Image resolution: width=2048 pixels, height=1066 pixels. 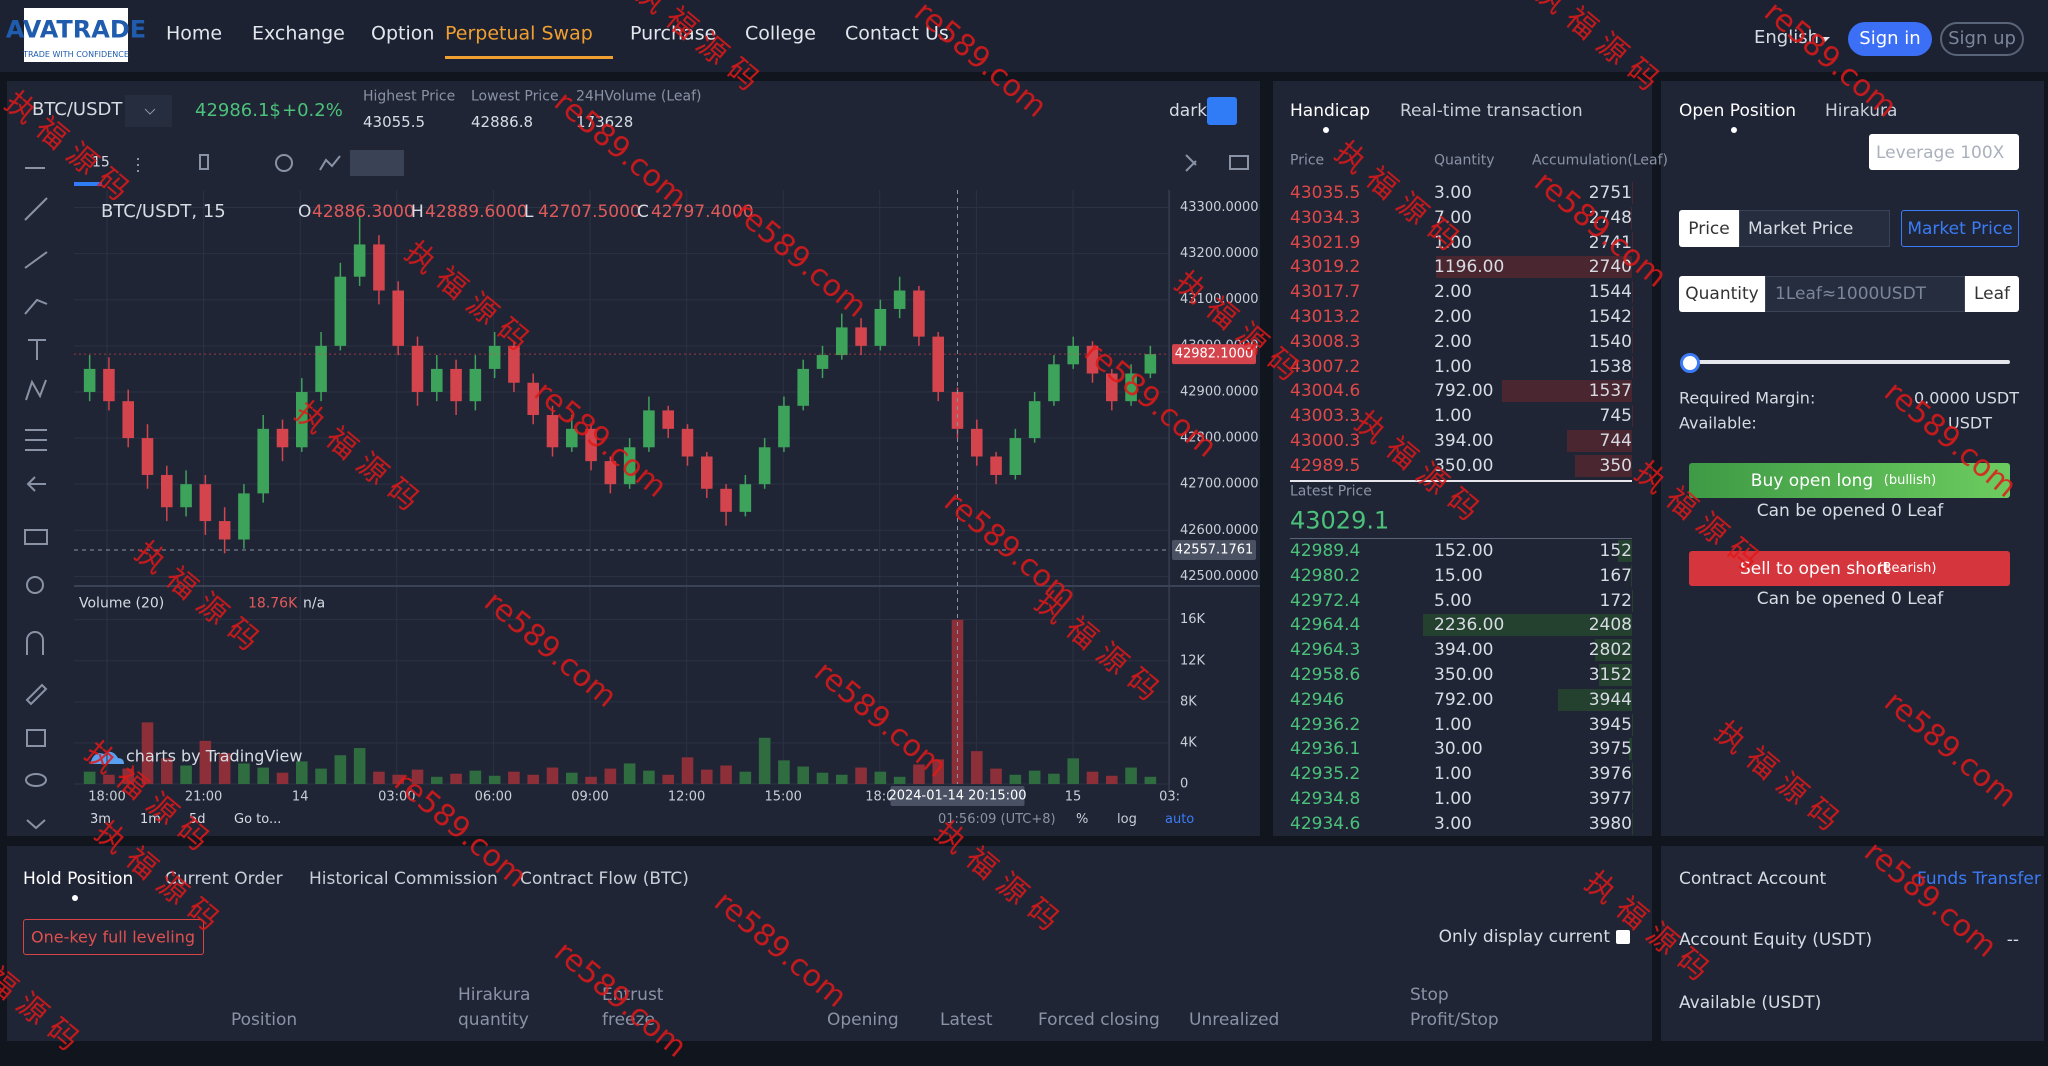 What do you see at coordinates (1600, 161) in the screenshot?
I see `column-header: Accumulation(Leaf)` at bounding box center [1600, 161].